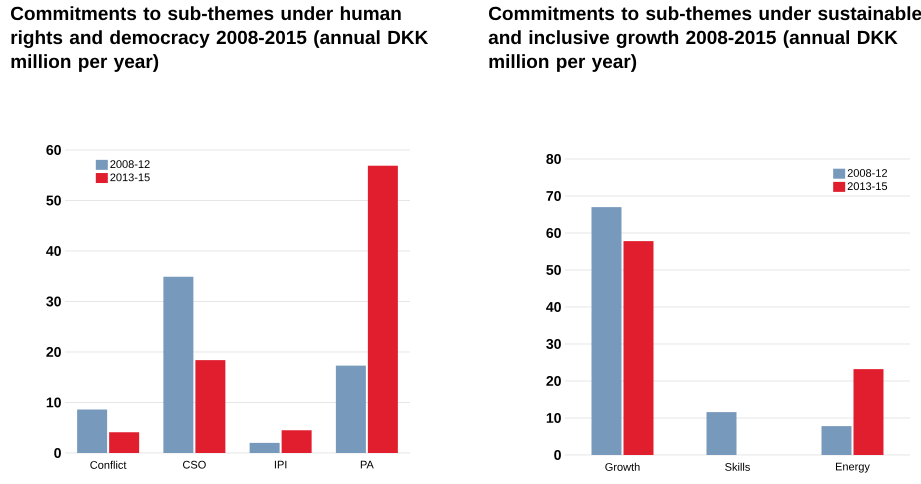 Image resolution: width=921 pixels, height=484 pixels. I want to click on y-tick-label: 70, so click(553, 196).